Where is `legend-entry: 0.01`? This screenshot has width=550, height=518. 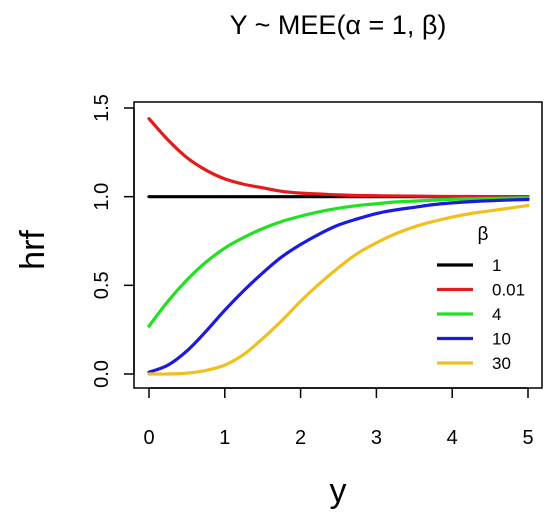 legend-entry: 0.01 is located at coordinates (508, 290).